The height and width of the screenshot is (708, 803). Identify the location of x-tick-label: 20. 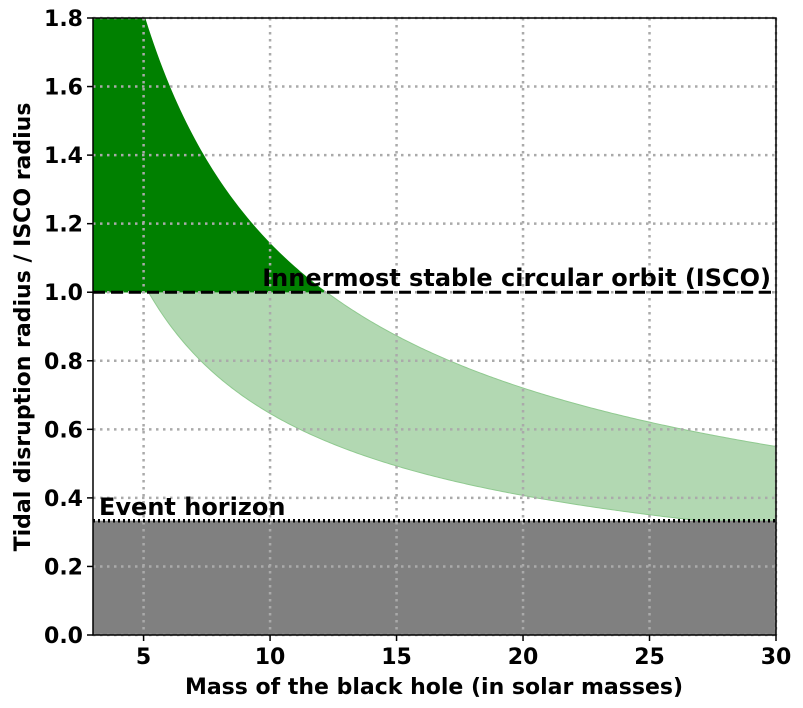
(523, 657).